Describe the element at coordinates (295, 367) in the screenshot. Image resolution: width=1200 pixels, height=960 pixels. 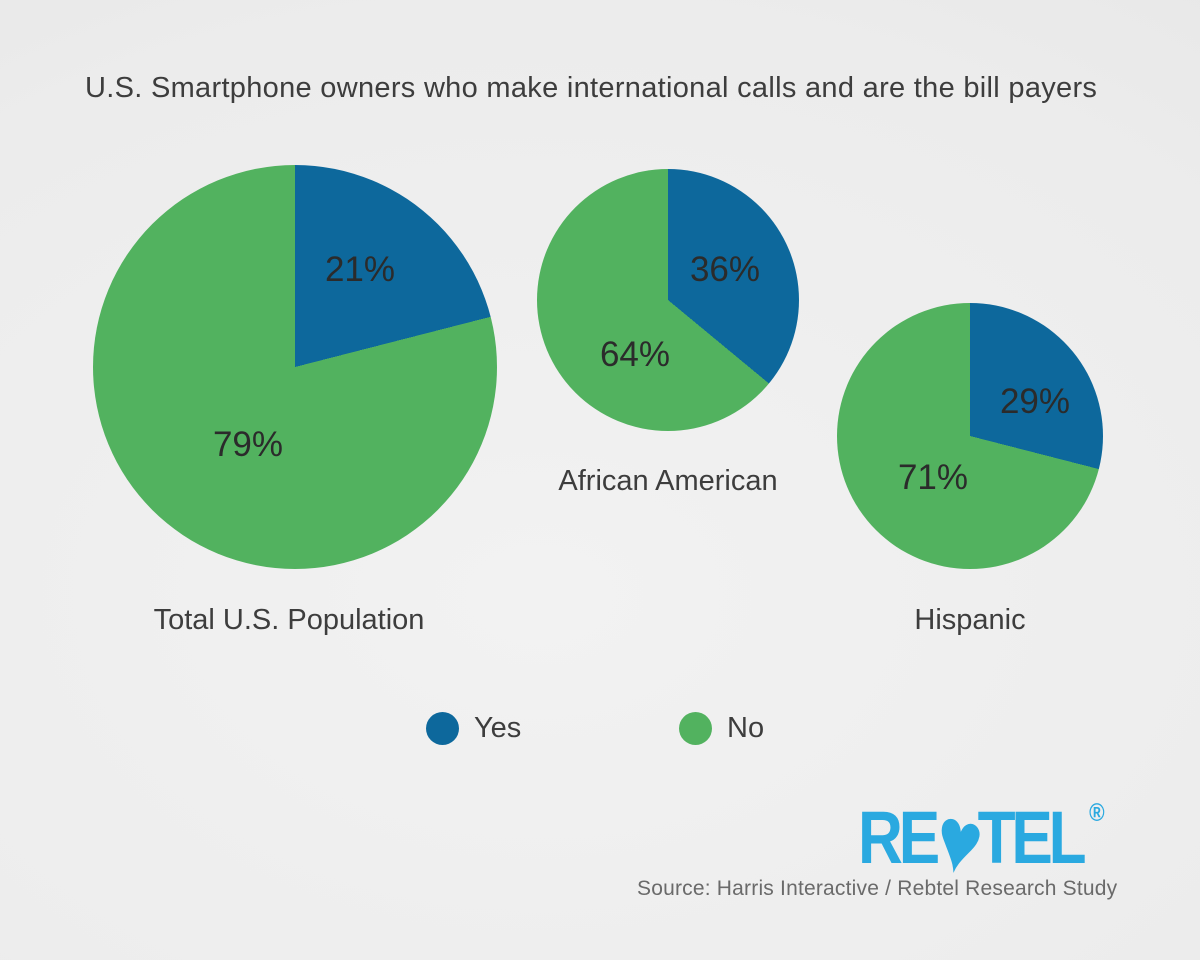
I see `pie-total-us-population: 21% 79%` at that location.